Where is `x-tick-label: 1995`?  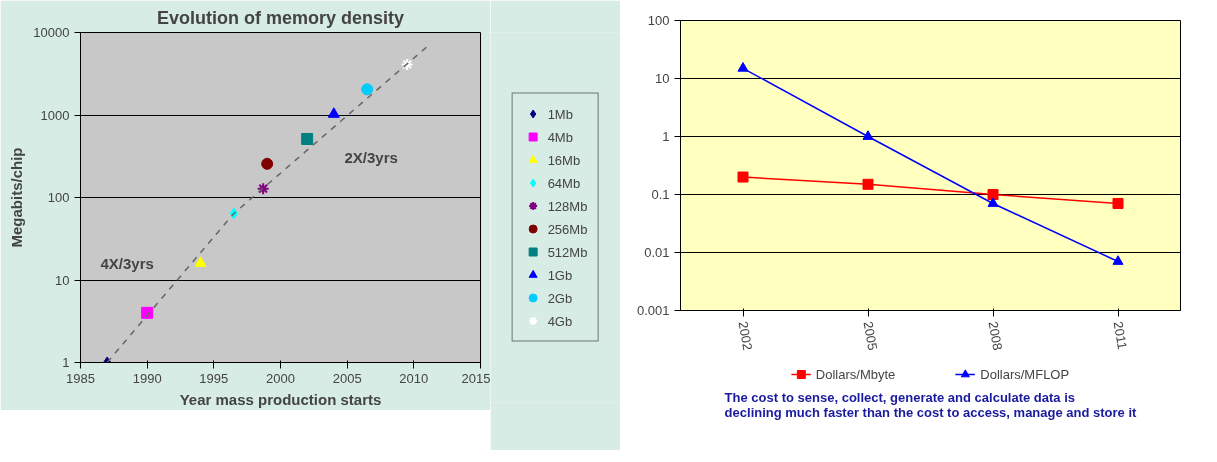
x-tick-label: 1995 is located at coordinates (214, 378).